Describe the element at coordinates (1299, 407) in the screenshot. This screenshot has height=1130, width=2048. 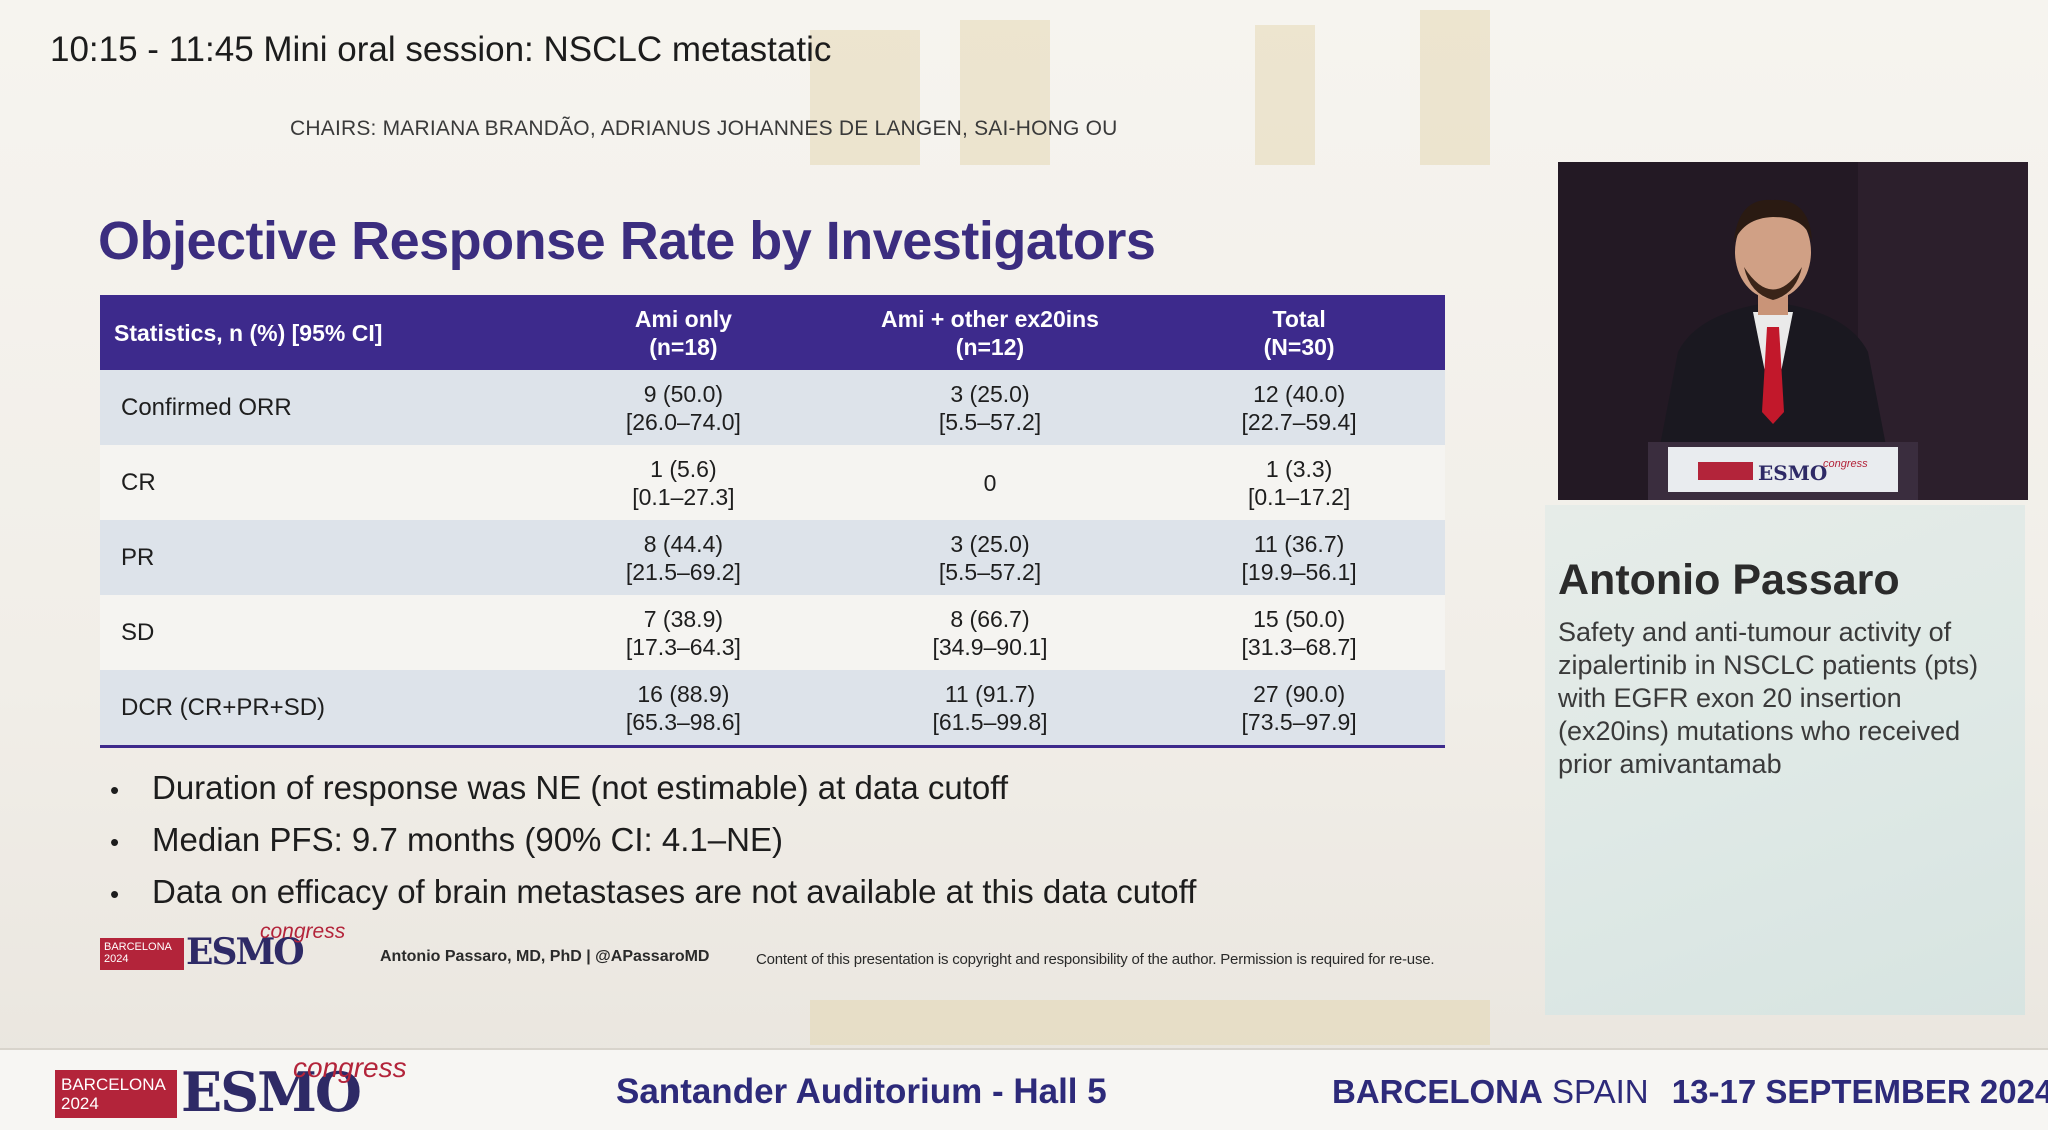
I see `table-cell: 12 (40.0) [22.7–59.4]` at that location.